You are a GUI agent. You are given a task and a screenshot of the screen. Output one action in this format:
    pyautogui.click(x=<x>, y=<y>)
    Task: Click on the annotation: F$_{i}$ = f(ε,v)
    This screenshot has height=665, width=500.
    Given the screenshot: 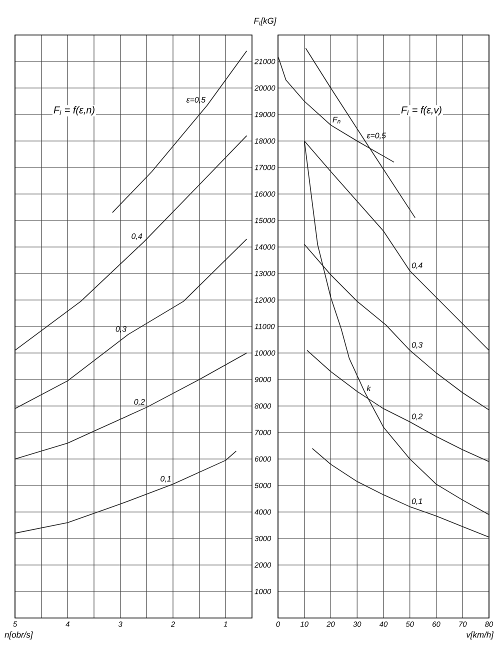 What is the action you would take?
    pyautogui.click(x=421, y=111)
    